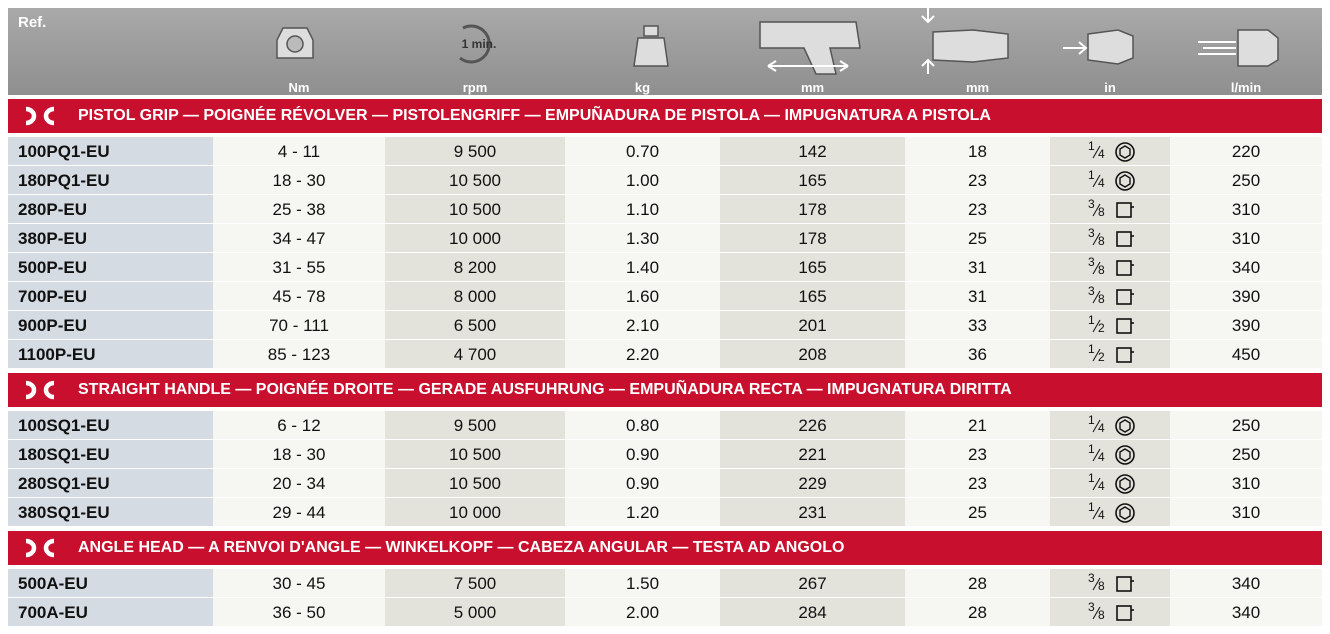 This screenshot has height=634, width=1330. What do you see at coordinates (475, 612) in the screenshot?
I see `value-cell: 5 000` at bounding box center [475, 612].